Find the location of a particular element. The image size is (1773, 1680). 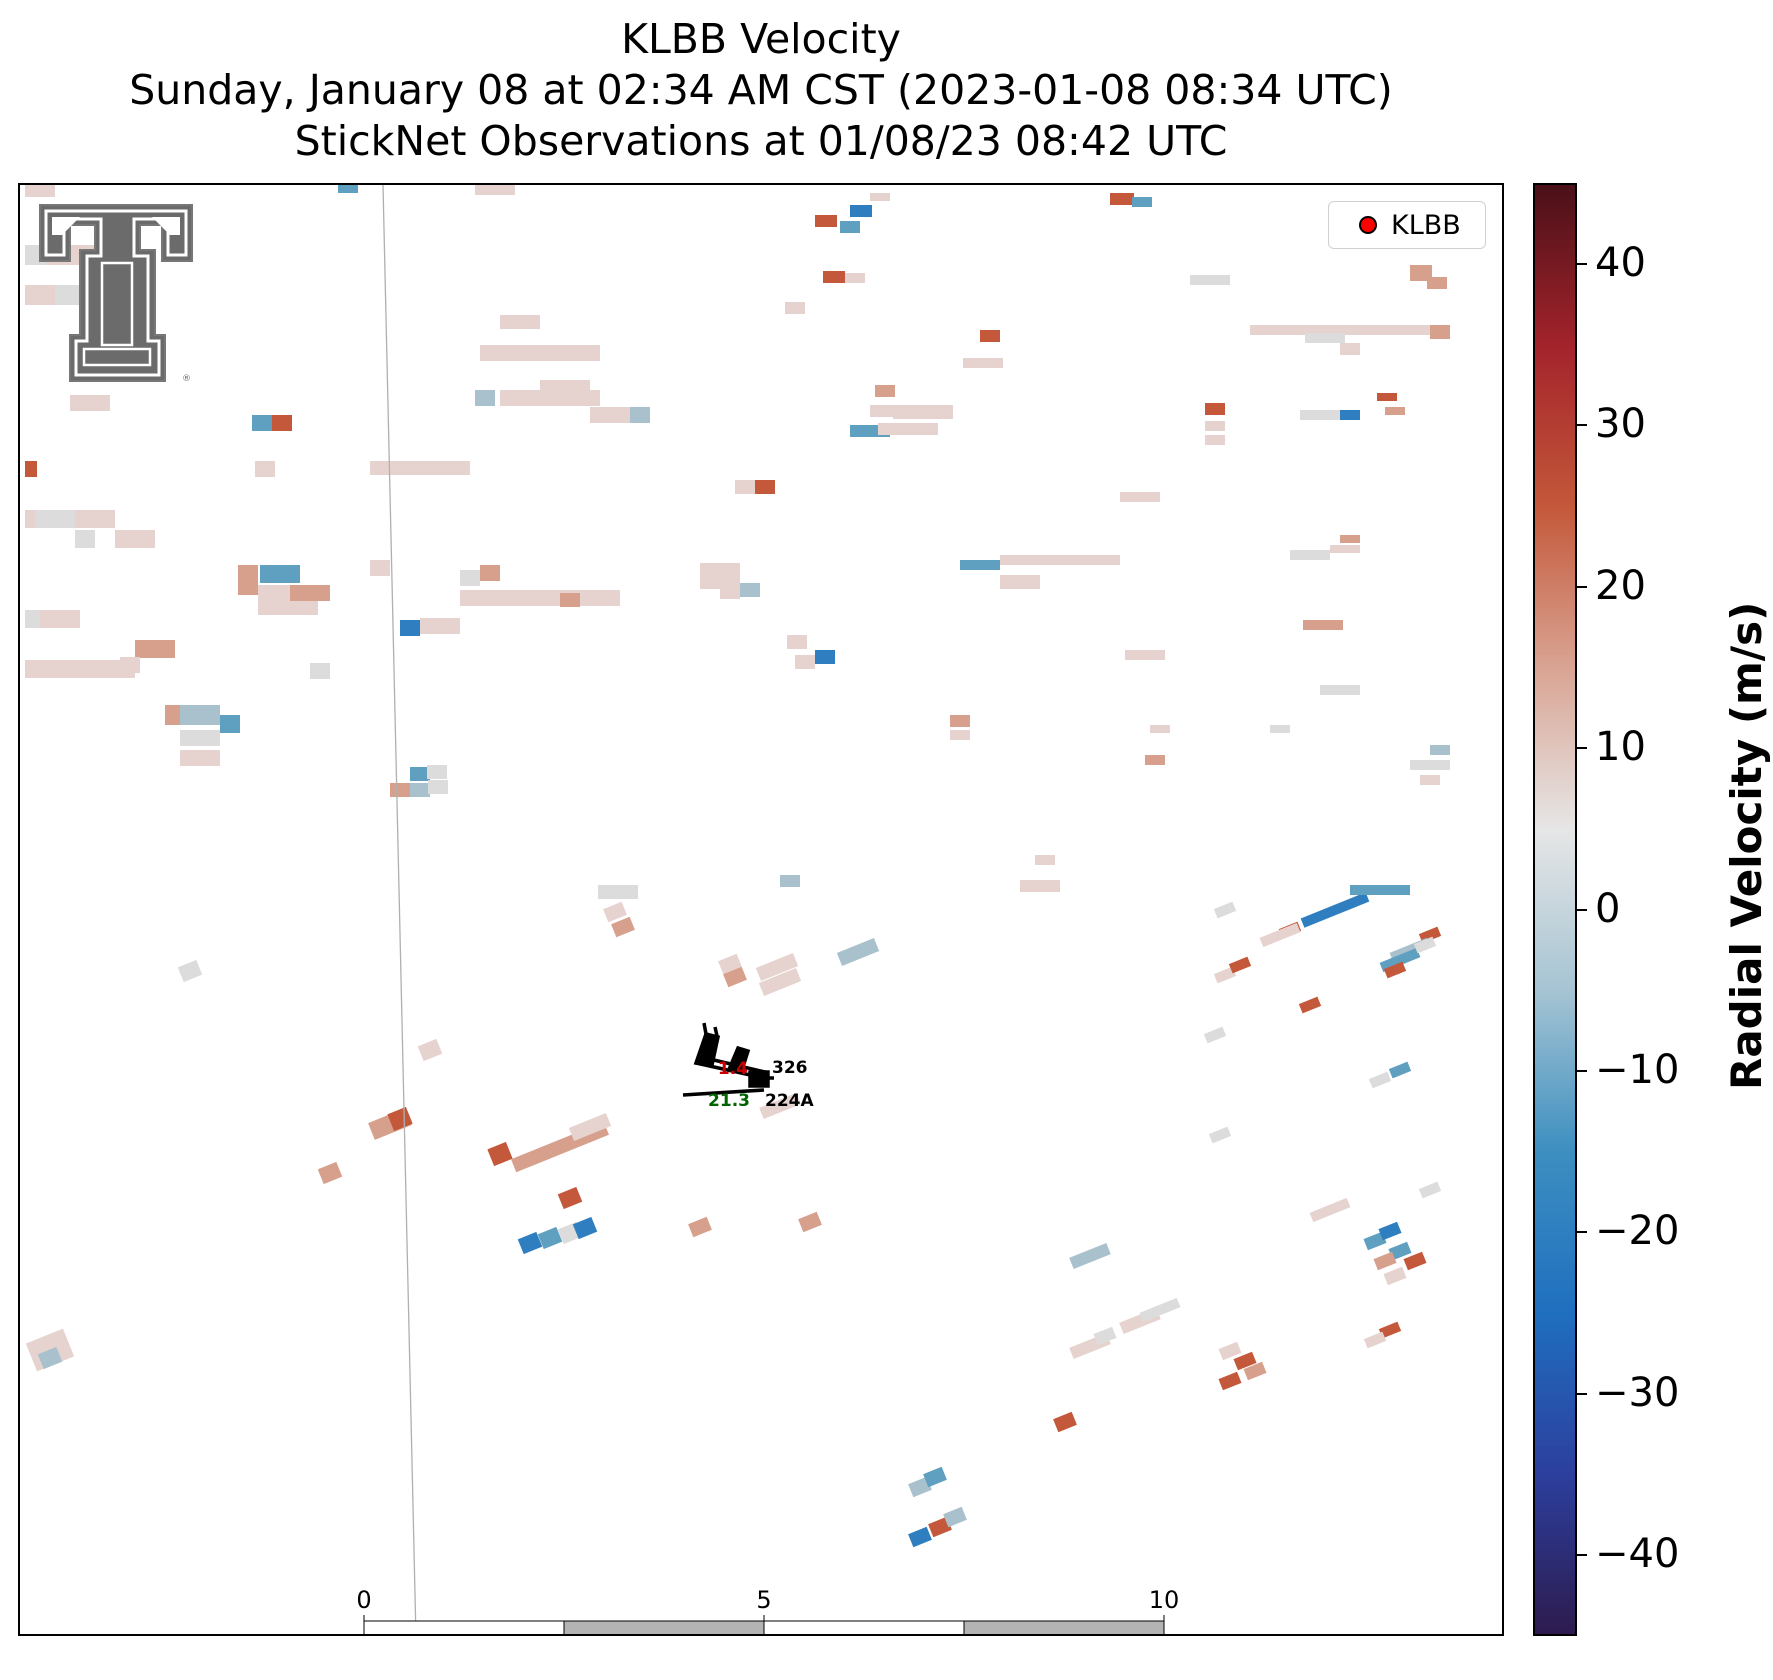

station-id-label: 326 is located at coordinates (790, 1068).